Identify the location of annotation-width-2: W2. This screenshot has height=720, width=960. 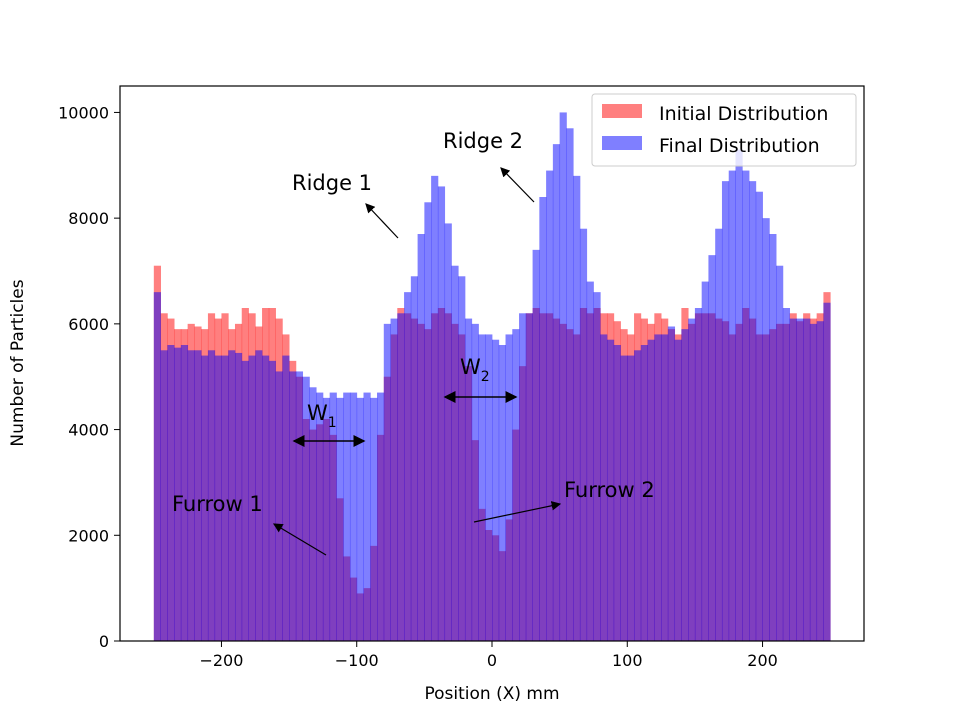
(475, 370).